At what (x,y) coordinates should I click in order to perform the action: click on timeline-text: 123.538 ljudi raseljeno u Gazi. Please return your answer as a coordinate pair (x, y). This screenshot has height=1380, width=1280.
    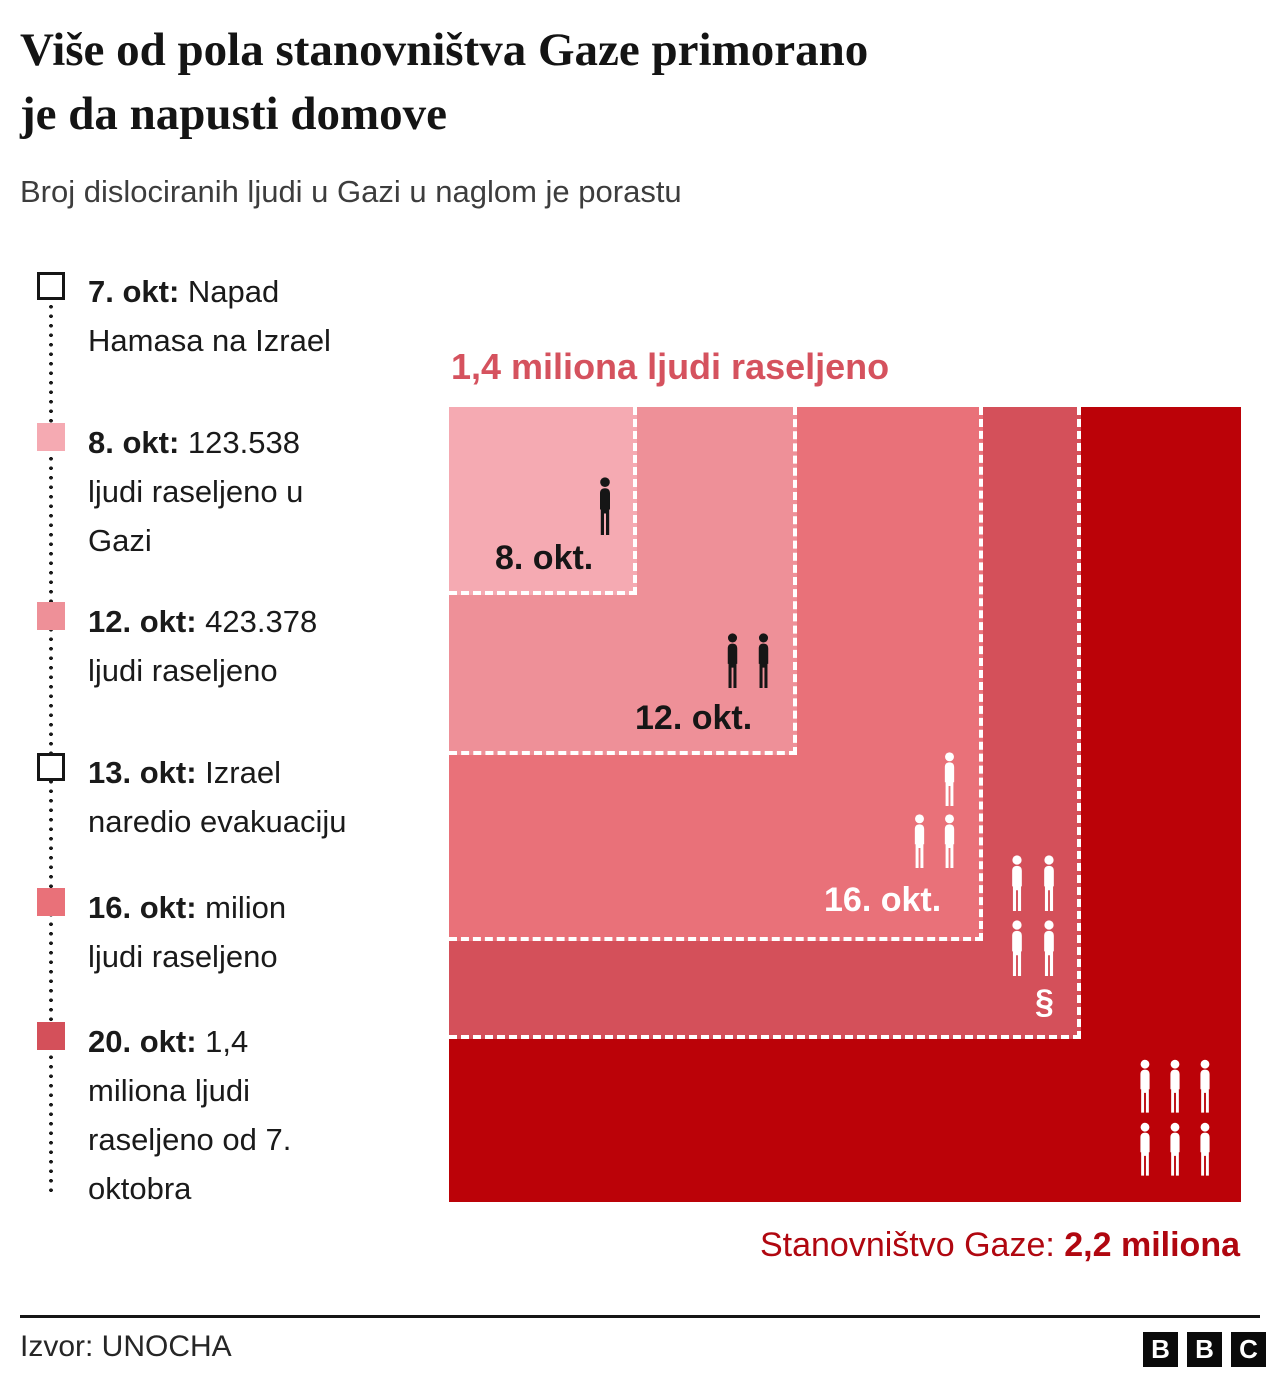
    Looking at the image, I should click on (196, 491).